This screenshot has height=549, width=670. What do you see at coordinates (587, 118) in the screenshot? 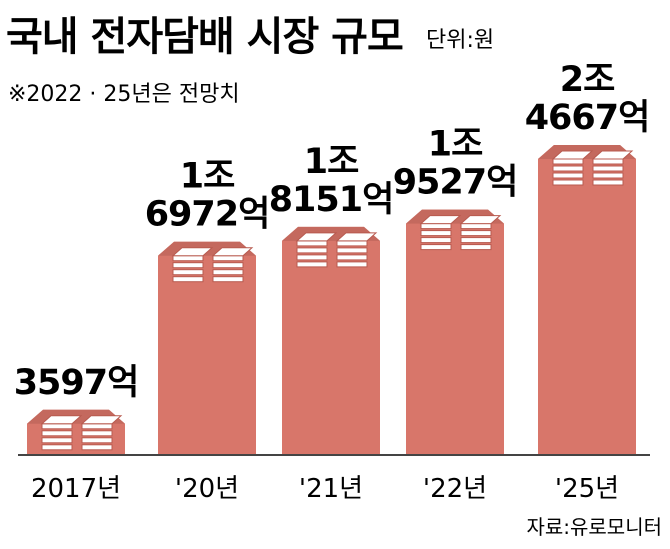
I see `data-label: 4667억` at bounding box center [587, 118].